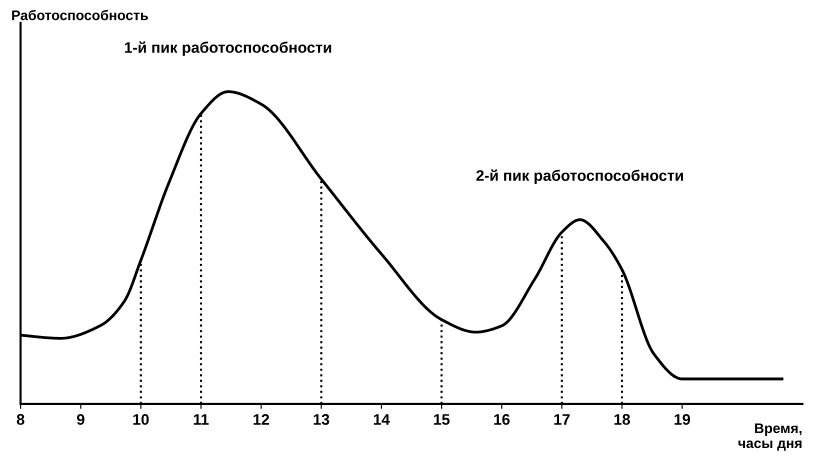  I want to click on x-tick-label: 8, so click(20, 419).